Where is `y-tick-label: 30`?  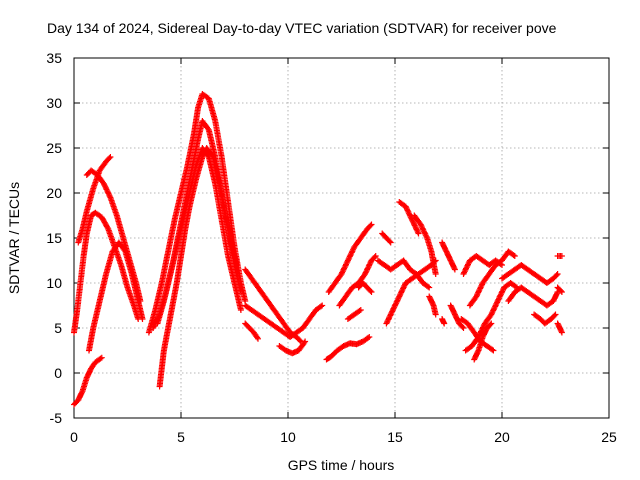
y-tick-label: 30 is located at coordinates (54, 103).